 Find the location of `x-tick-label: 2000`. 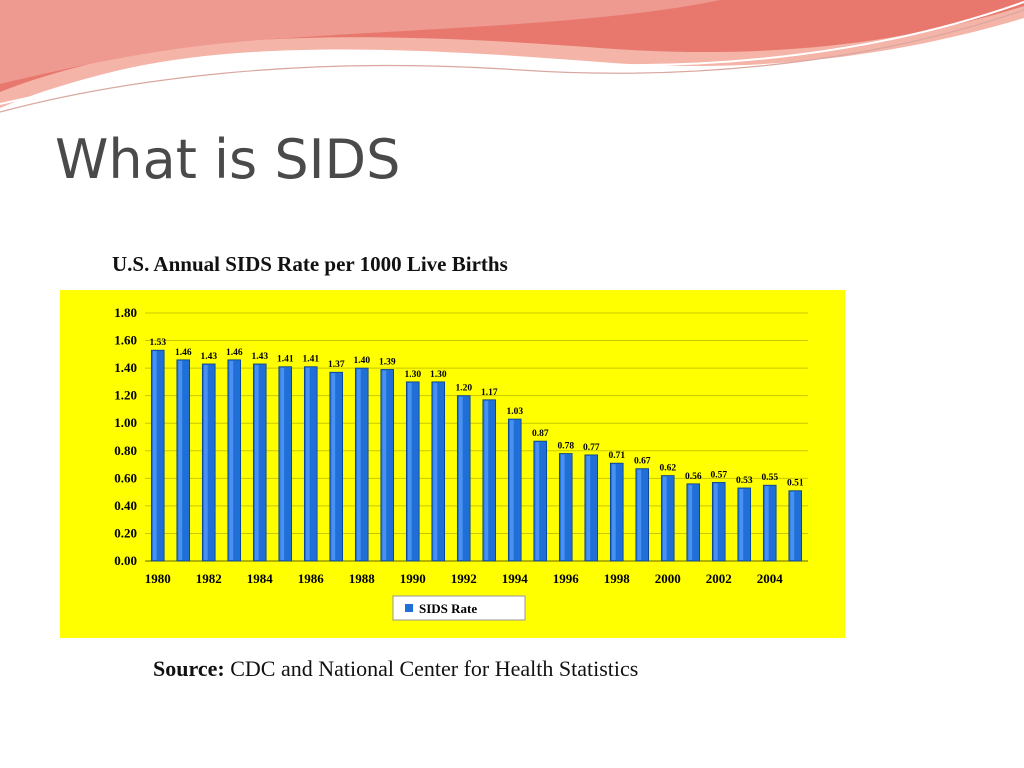

x-tick-label: 2000 is located at coordinates (668, 578).